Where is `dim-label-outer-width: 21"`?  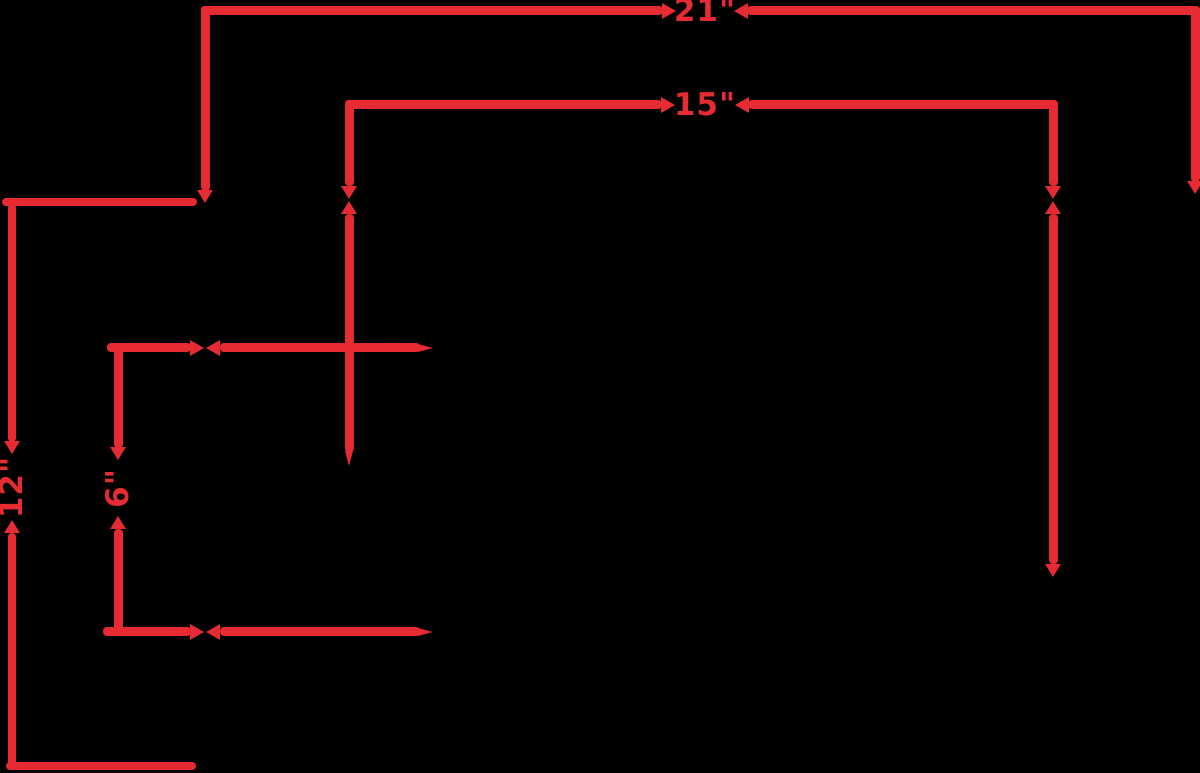 dim-label-outer-width: 21" is located at coordinates (705, 14).